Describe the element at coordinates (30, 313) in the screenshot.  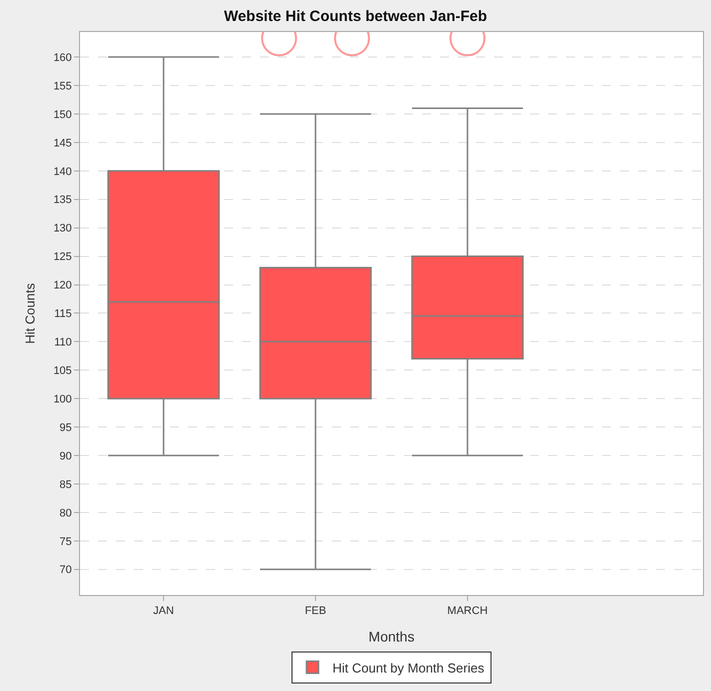
I see `y-axis-title: Hit Counts` at that location.